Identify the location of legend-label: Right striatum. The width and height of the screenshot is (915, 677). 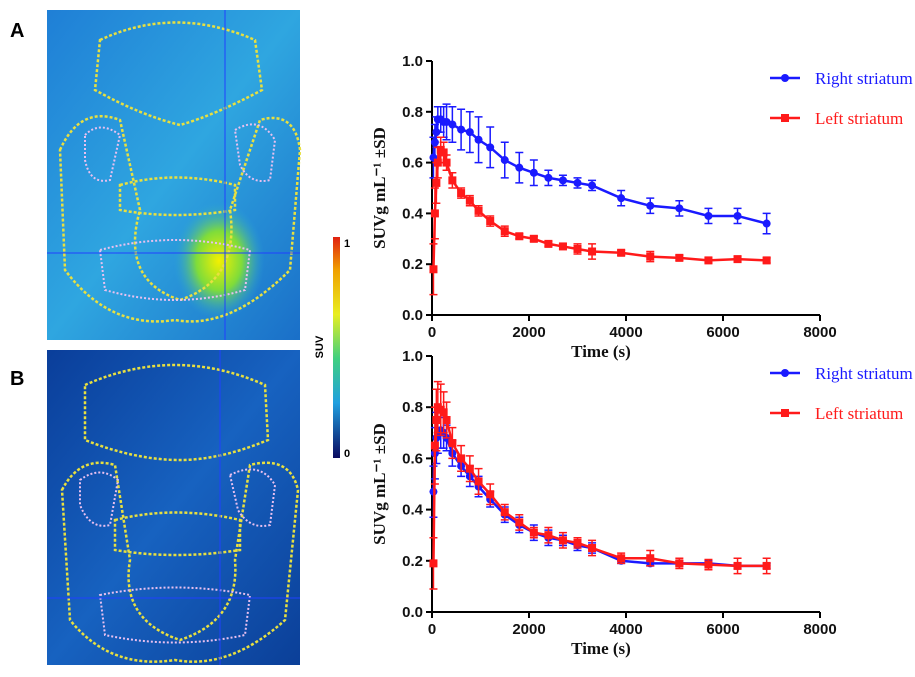
(864, 373).